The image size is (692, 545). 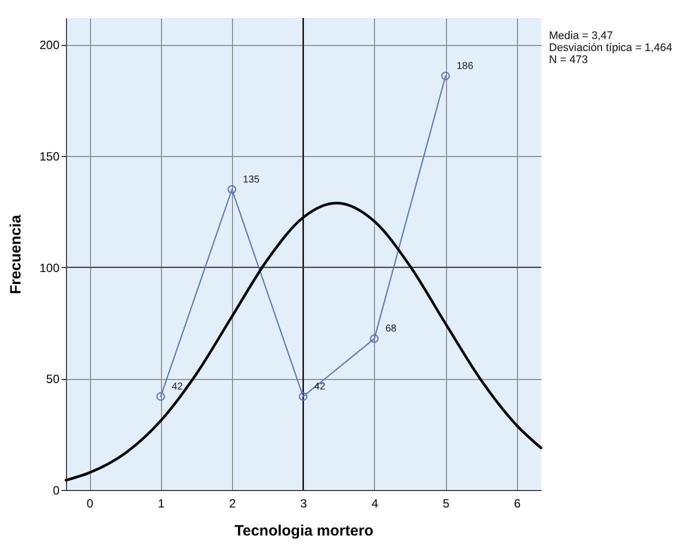 What do you see at coordinates (49, 267) in the screenshot?
I see `y-tick-label: 100` at bounding box center [49, 267].